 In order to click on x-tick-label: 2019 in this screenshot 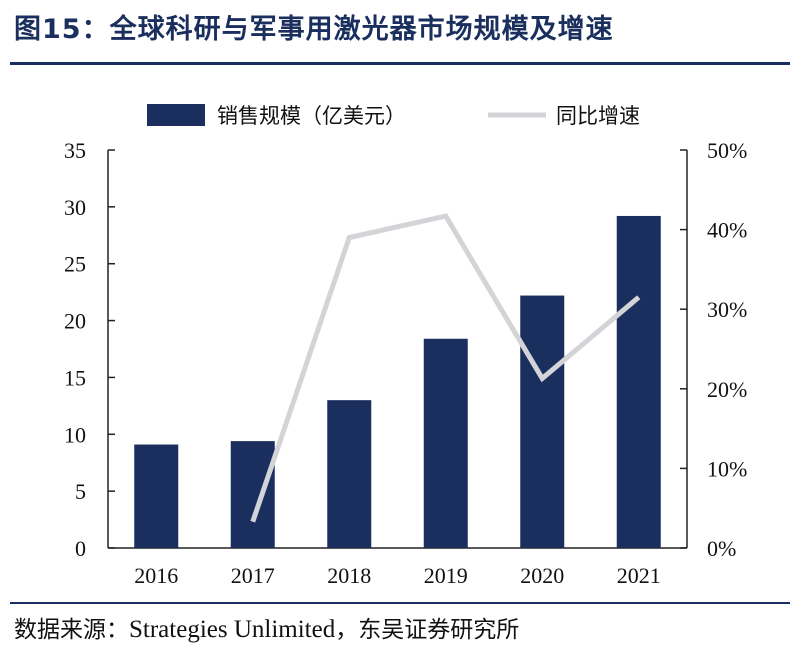, I will do `click(446, 575)`.